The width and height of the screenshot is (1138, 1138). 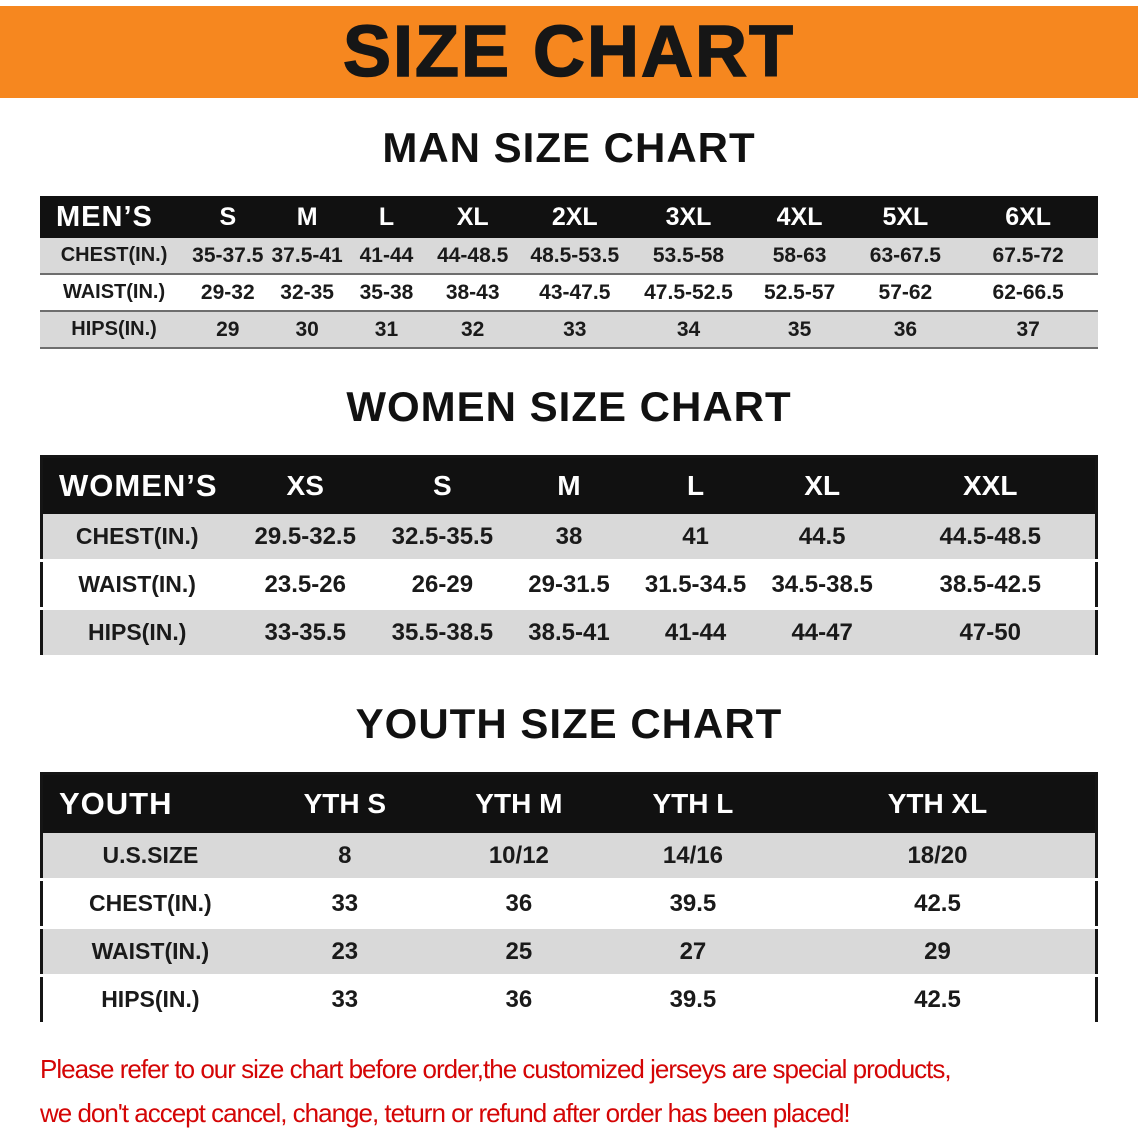 I want to click on value-cell: 29.5-32.5, so click(x=305, y=538).